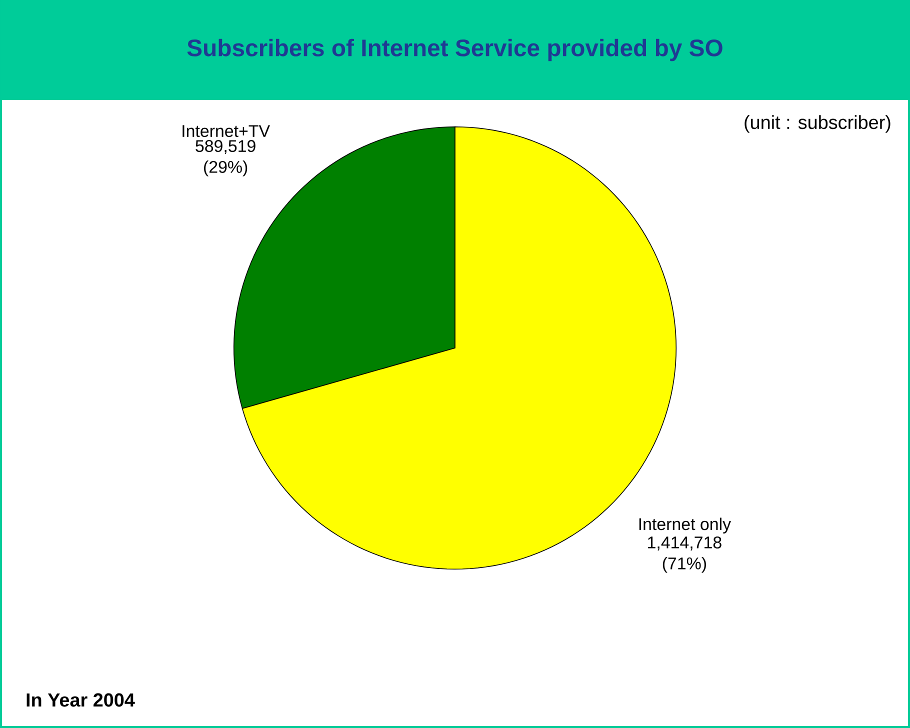 The image size is (910, 728). Describe the element at coordinates (80, 700) in the screenshot. I see `text: In Year 2004` at that location.